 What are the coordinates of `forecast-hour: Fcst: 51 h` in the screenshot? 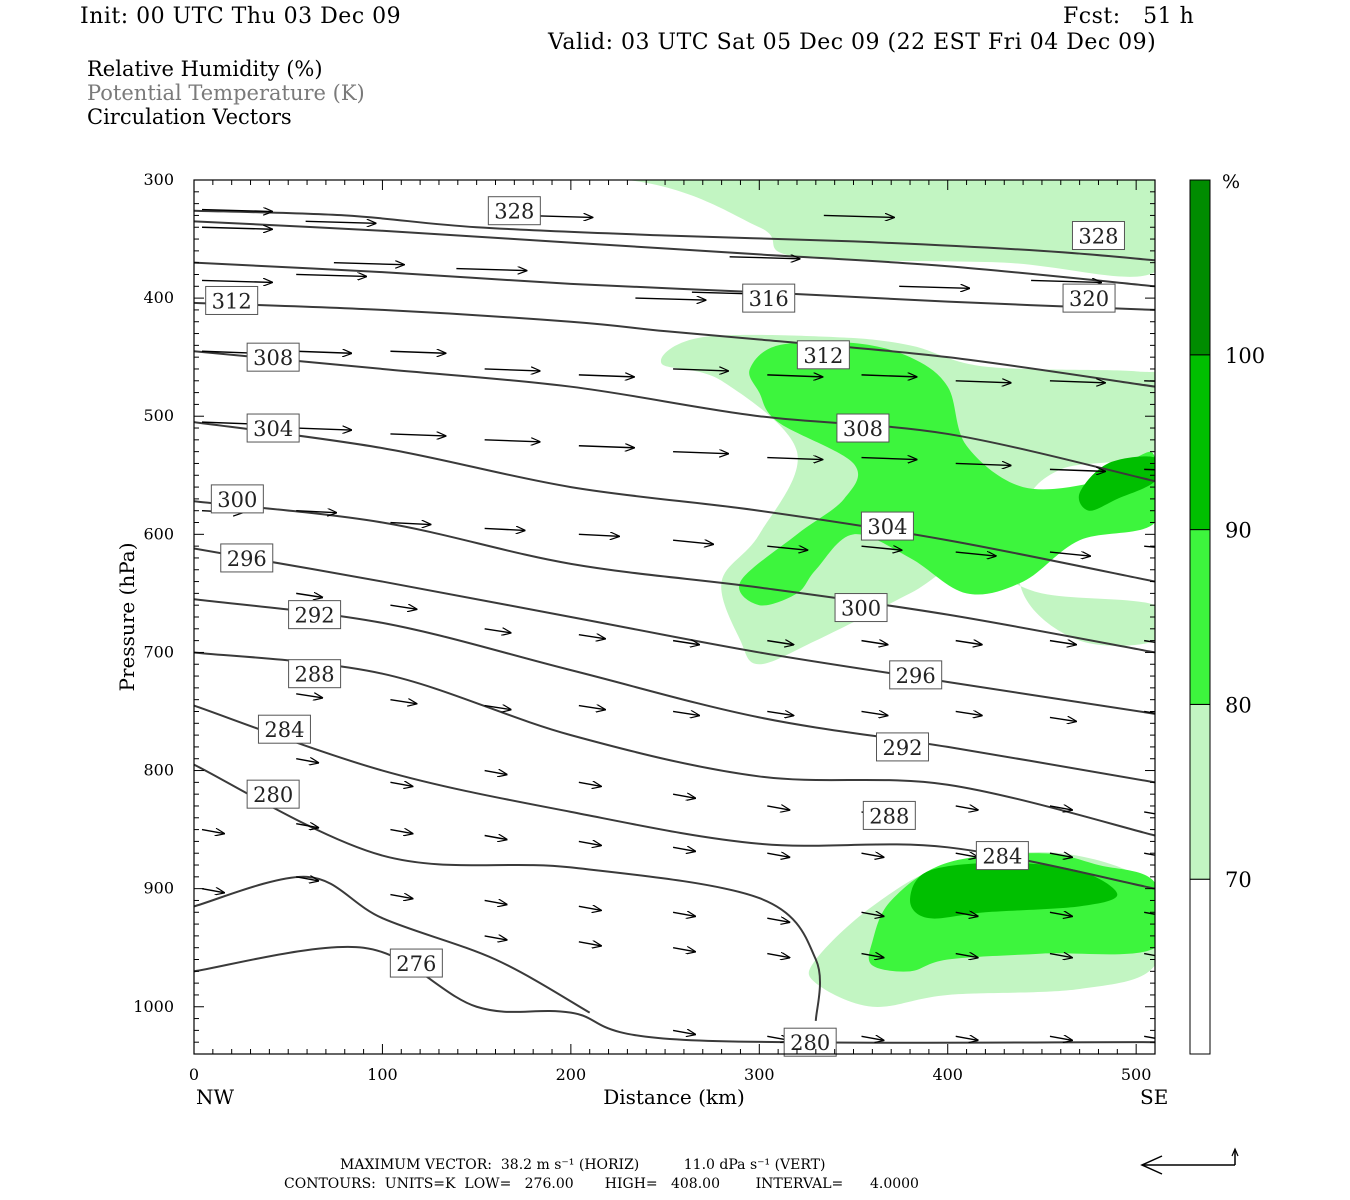 It's located at (1129, 16).